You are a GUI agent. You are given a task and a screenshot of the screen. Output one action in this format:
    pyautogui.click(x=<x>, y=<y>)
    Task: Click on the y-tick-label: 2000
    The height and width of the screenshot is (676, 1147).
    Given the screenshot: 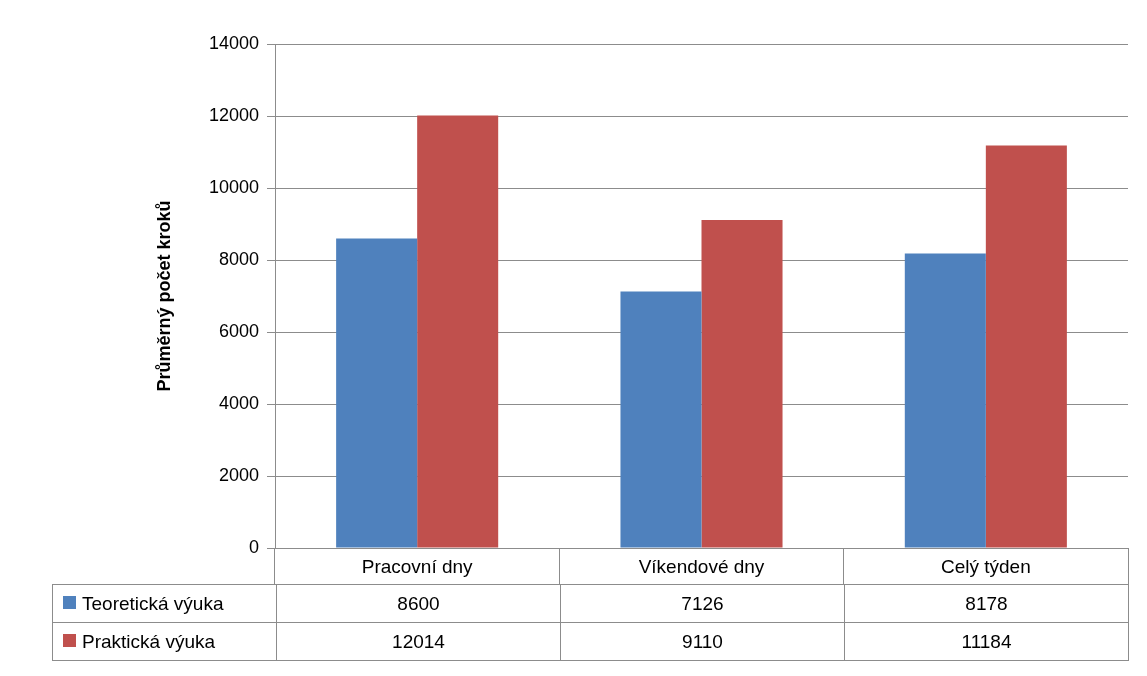 What is the action you would take?
    pyautogui.click(x=238, y=474)
    